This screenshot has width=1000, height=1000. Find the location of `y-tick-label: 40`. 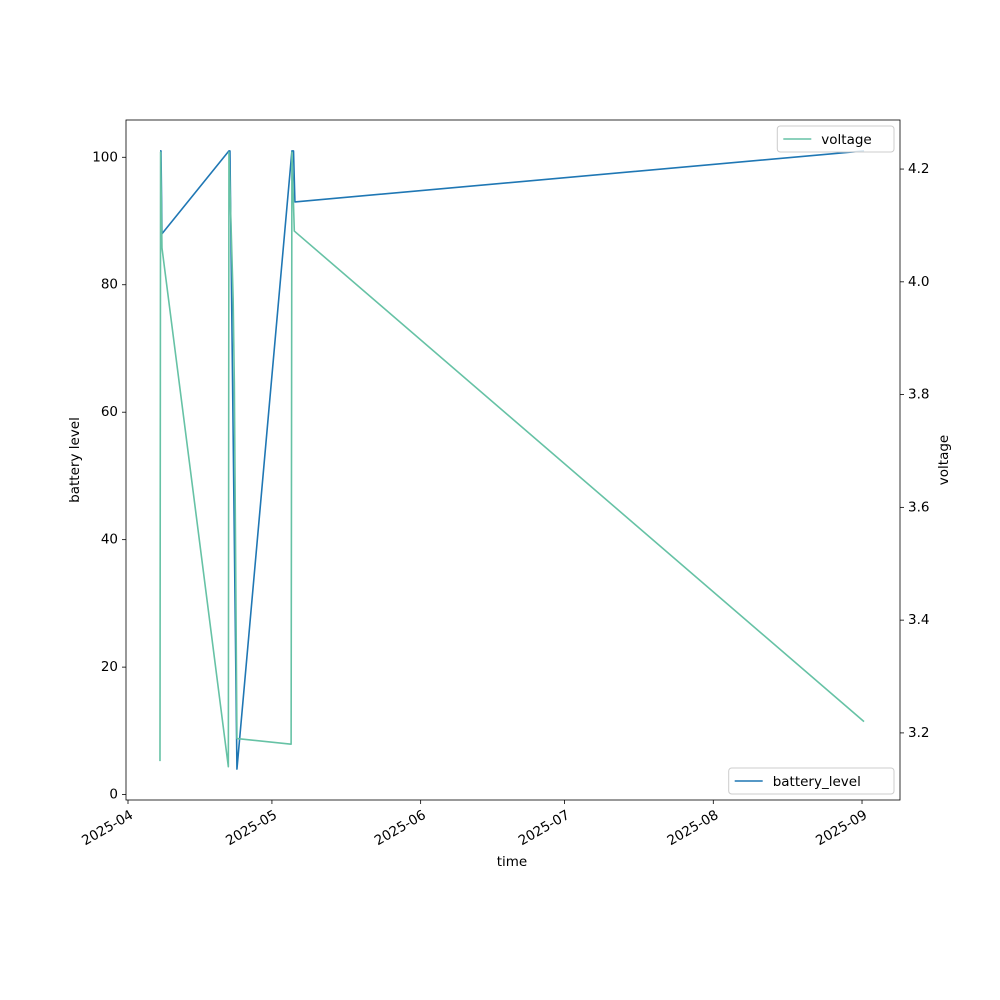

y-tick-label: 40 is located at coordinates (109, 540).